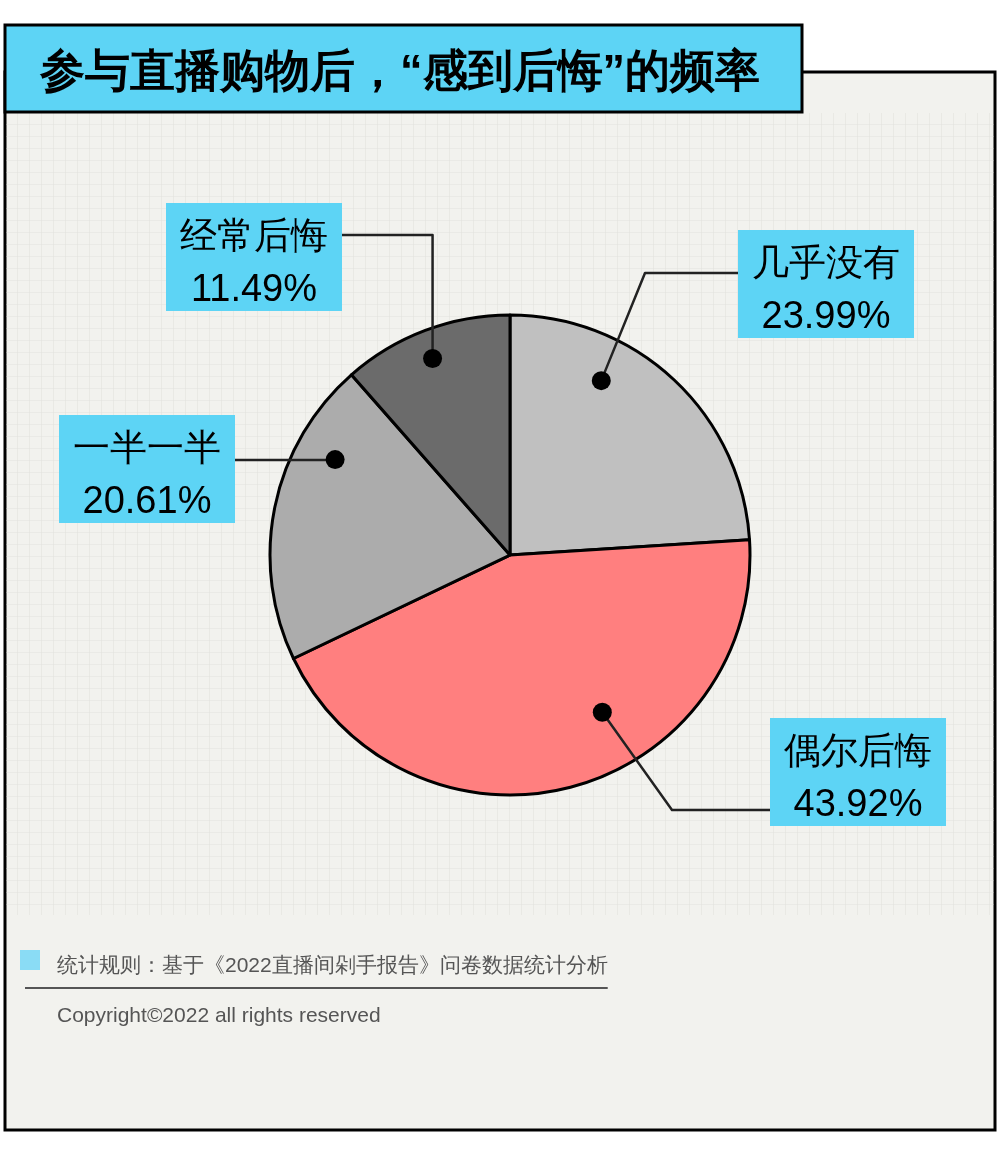 This screenshot has height=1160, width=1000. I want to click on text: Copyright©2022 all rights reserved, so click(219, 1014).